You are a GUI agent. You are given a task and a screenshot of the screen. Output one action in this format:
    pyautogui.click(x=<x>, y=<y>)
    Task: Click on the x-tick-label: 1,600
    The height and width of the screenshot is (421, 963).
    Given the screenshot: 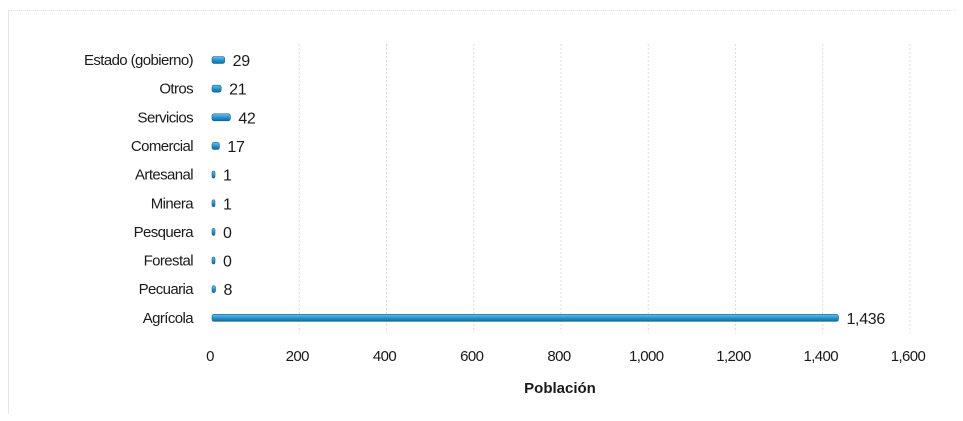 What is the action you would take?
    pyautogui.click(x=908, y=356)
    